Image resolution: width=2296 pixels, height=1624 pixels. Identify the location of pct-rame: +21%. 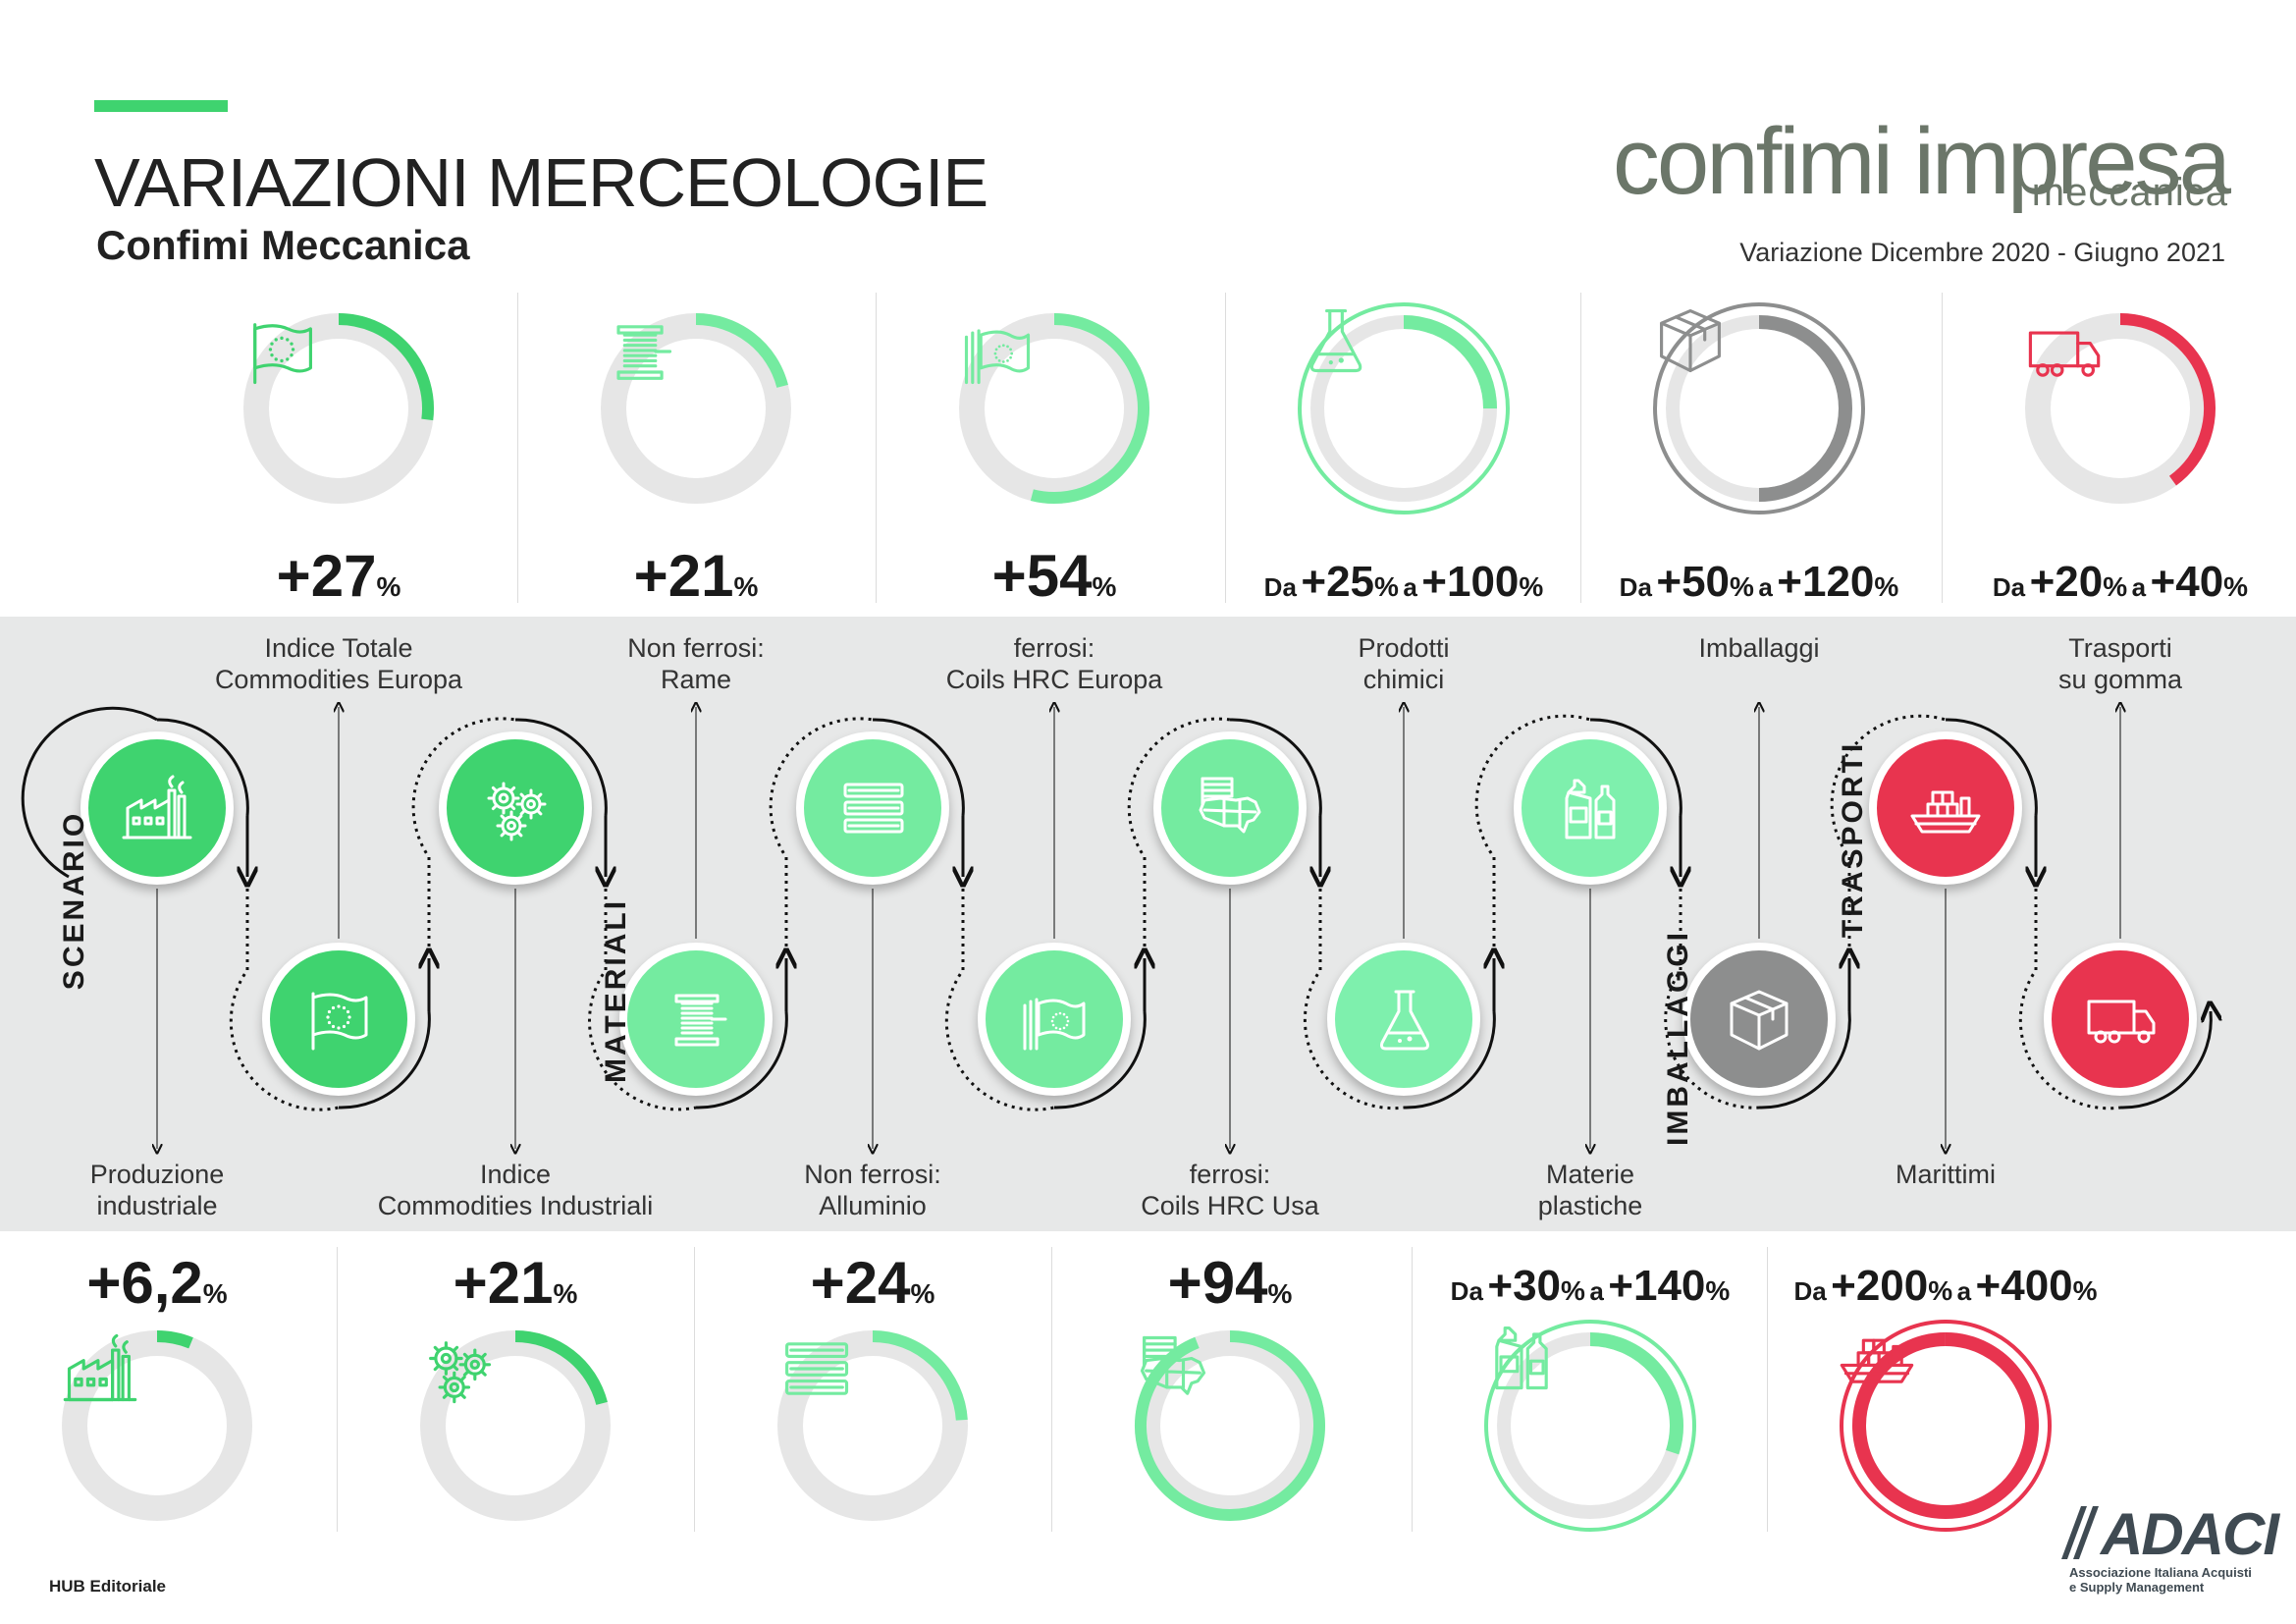
(696, 576).